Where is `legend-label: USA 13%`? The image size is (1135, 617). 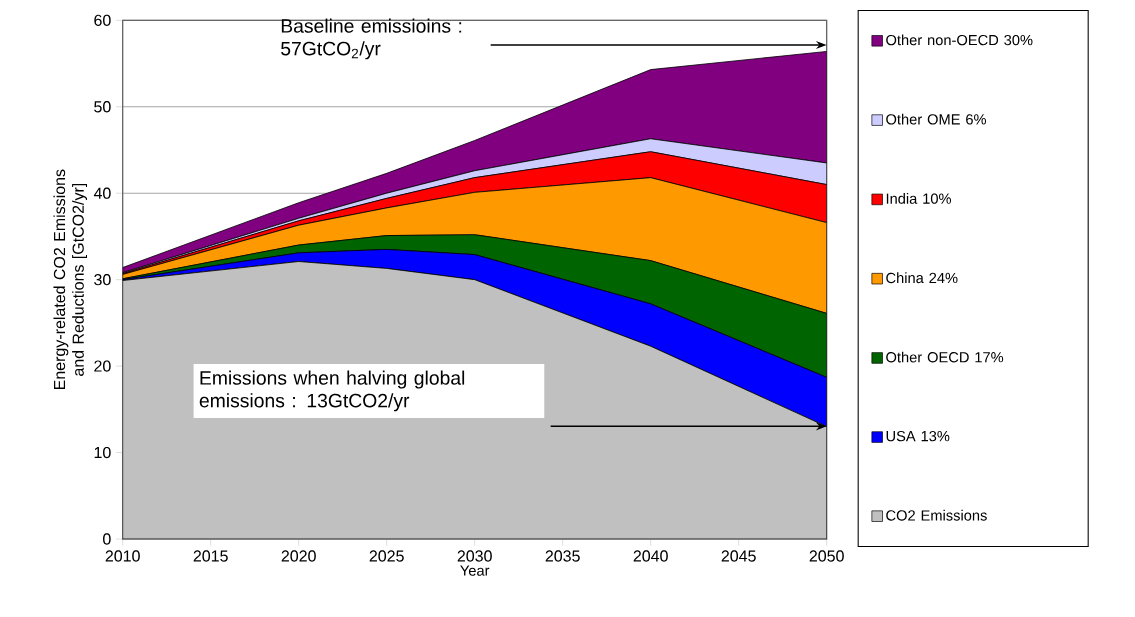
legend-label: USA 13% is located at coordinates (918, 436).